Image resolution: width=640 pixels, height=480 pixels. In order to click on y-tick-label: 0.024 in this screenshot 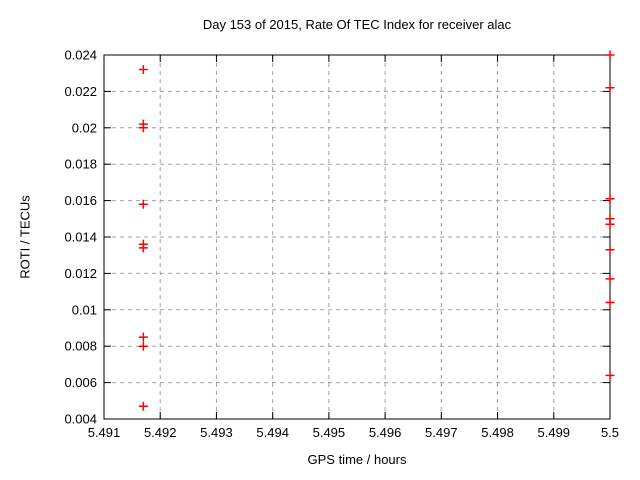, I will do `click(80, 55)`.